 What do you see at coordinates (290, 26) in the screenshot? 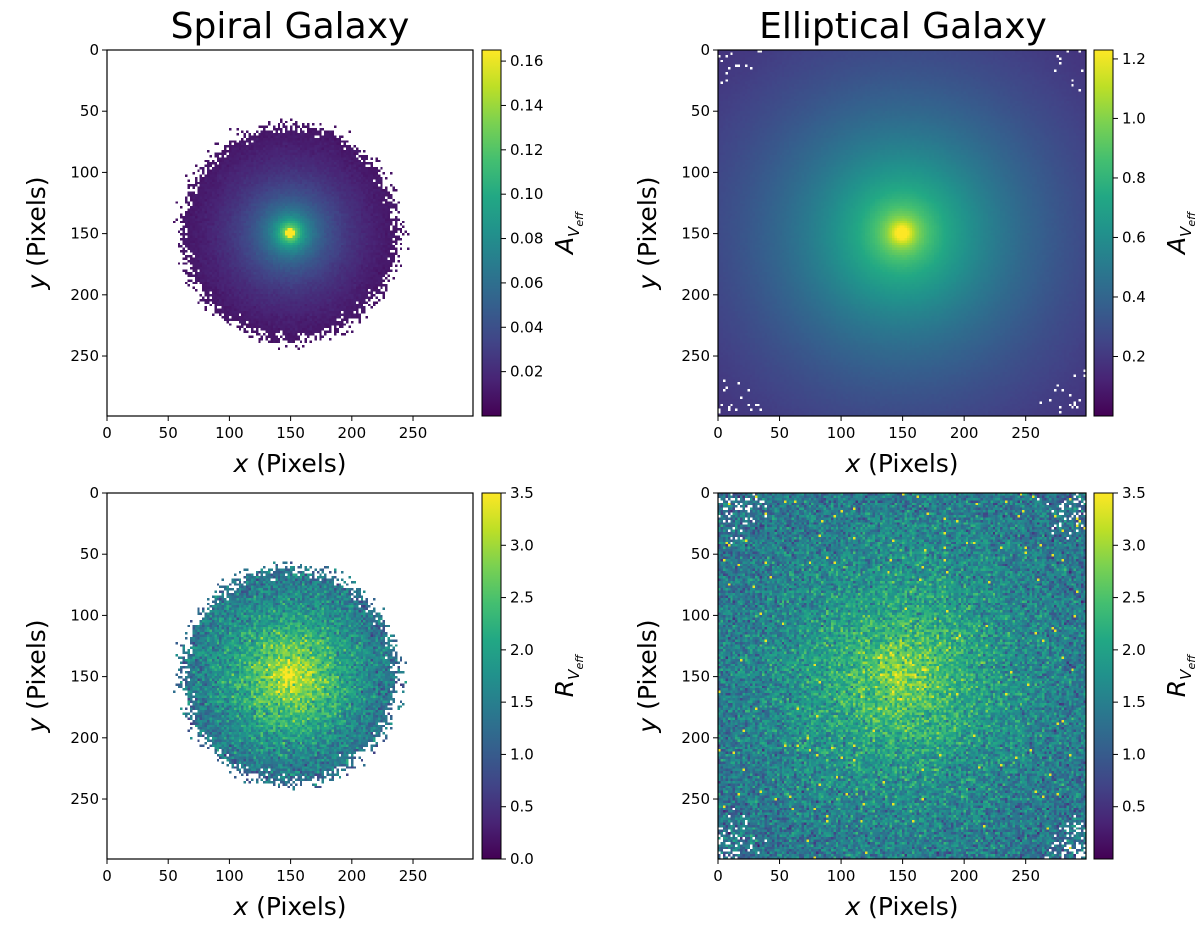
I see `column-title-spiral: Spiral Galaxy` at bounding box center [290, 26].